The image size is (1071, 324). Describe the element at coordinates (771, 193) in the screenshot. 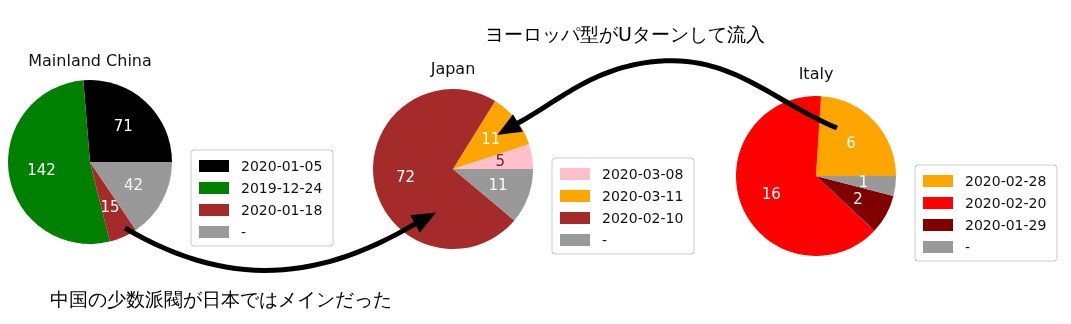

I see `data-label: 16` at that location.